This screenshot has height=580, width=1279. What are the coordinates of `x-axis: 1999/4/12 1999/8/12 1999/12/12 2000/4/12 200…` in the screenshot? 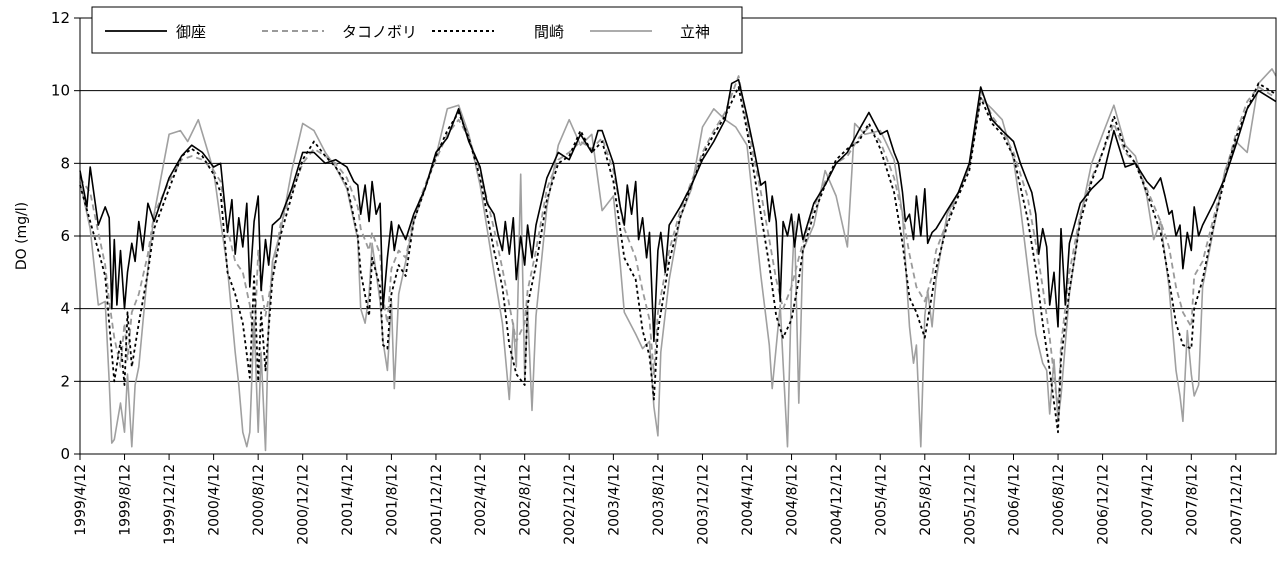 It's located at (659, 499).